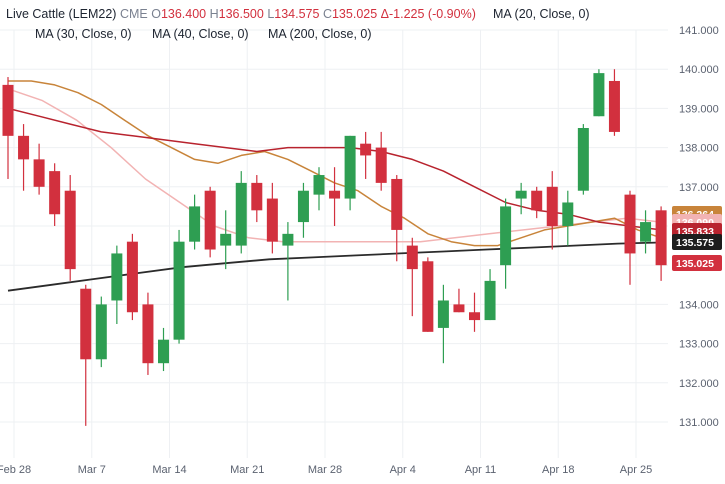  I want to click on close-value: 135.025, so click(354, 14).